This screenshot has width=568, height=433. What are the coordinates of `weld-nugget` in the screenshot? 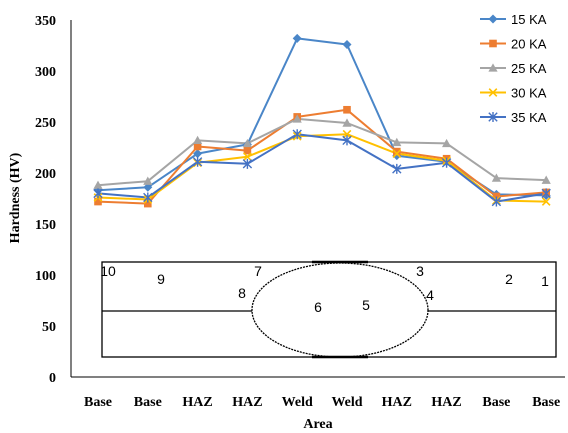 It's located at (340, 310).